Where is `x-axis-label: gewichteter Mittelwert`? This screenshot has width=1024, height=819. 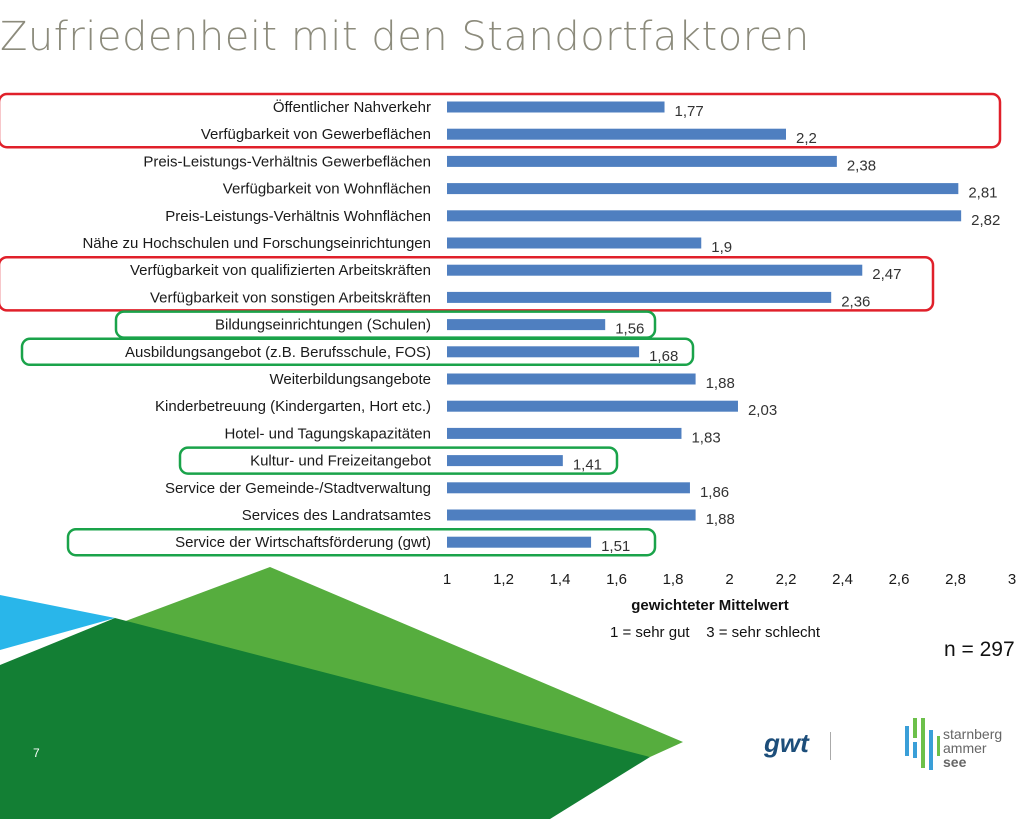 x-axis-label: gewichteter Mittelwert is located at coordinates (710, 605).